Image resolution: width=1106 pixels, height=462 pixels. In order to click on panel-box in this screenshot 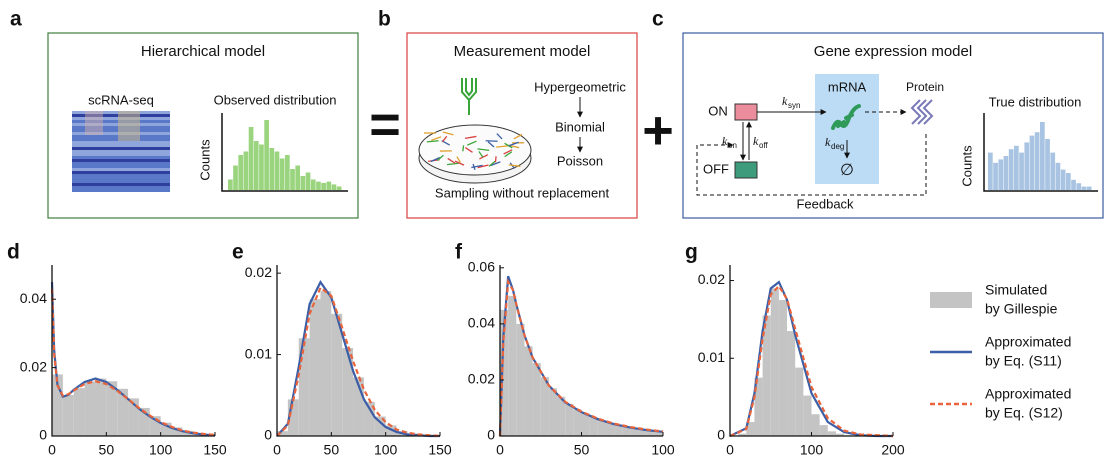, I will do `click(522, 125)`.